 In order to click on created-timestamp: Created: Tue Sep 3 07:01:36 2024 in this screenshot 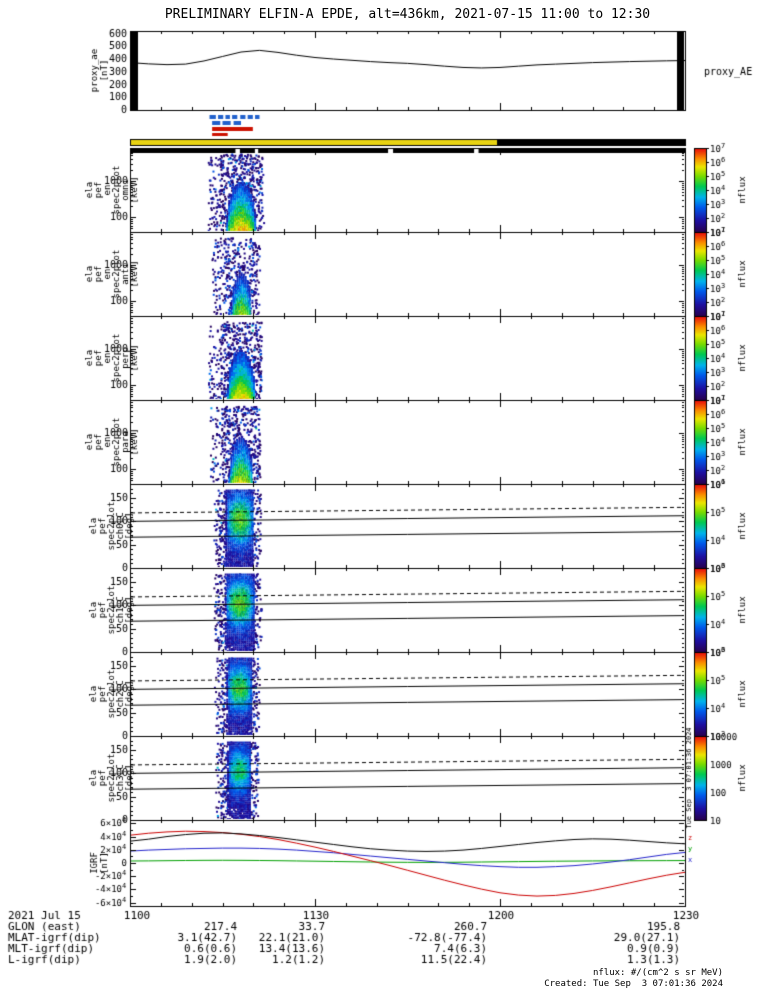, I will do `click(633, 984)`.